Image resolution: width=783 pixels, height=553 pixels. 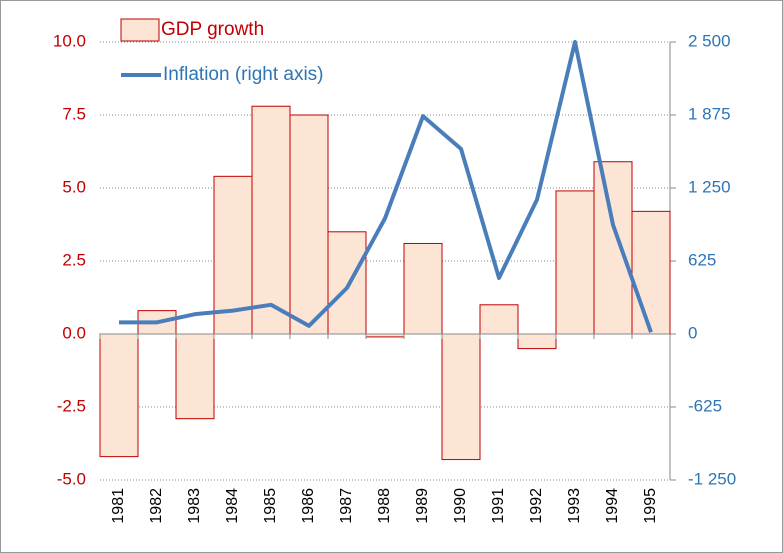 What do you see at coordinates (69, 40) in the screenshot?
I see `y-tick-label: 10.0` at bounding box center [69, 40].